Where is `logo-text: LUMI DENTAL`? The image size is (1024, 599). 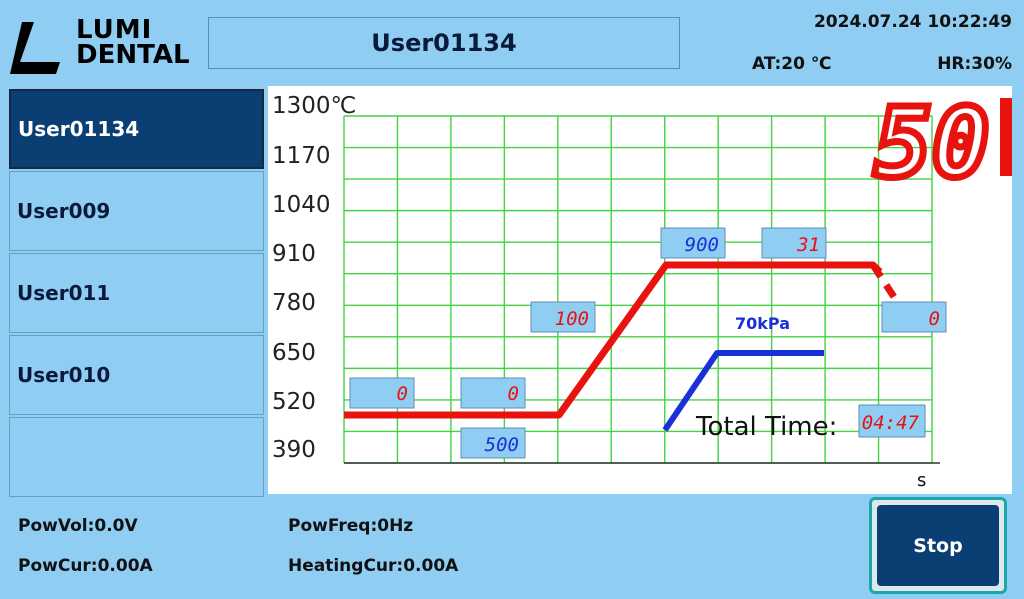
logo-text: LUMI DENTAL is located at coordinates (133, 42).